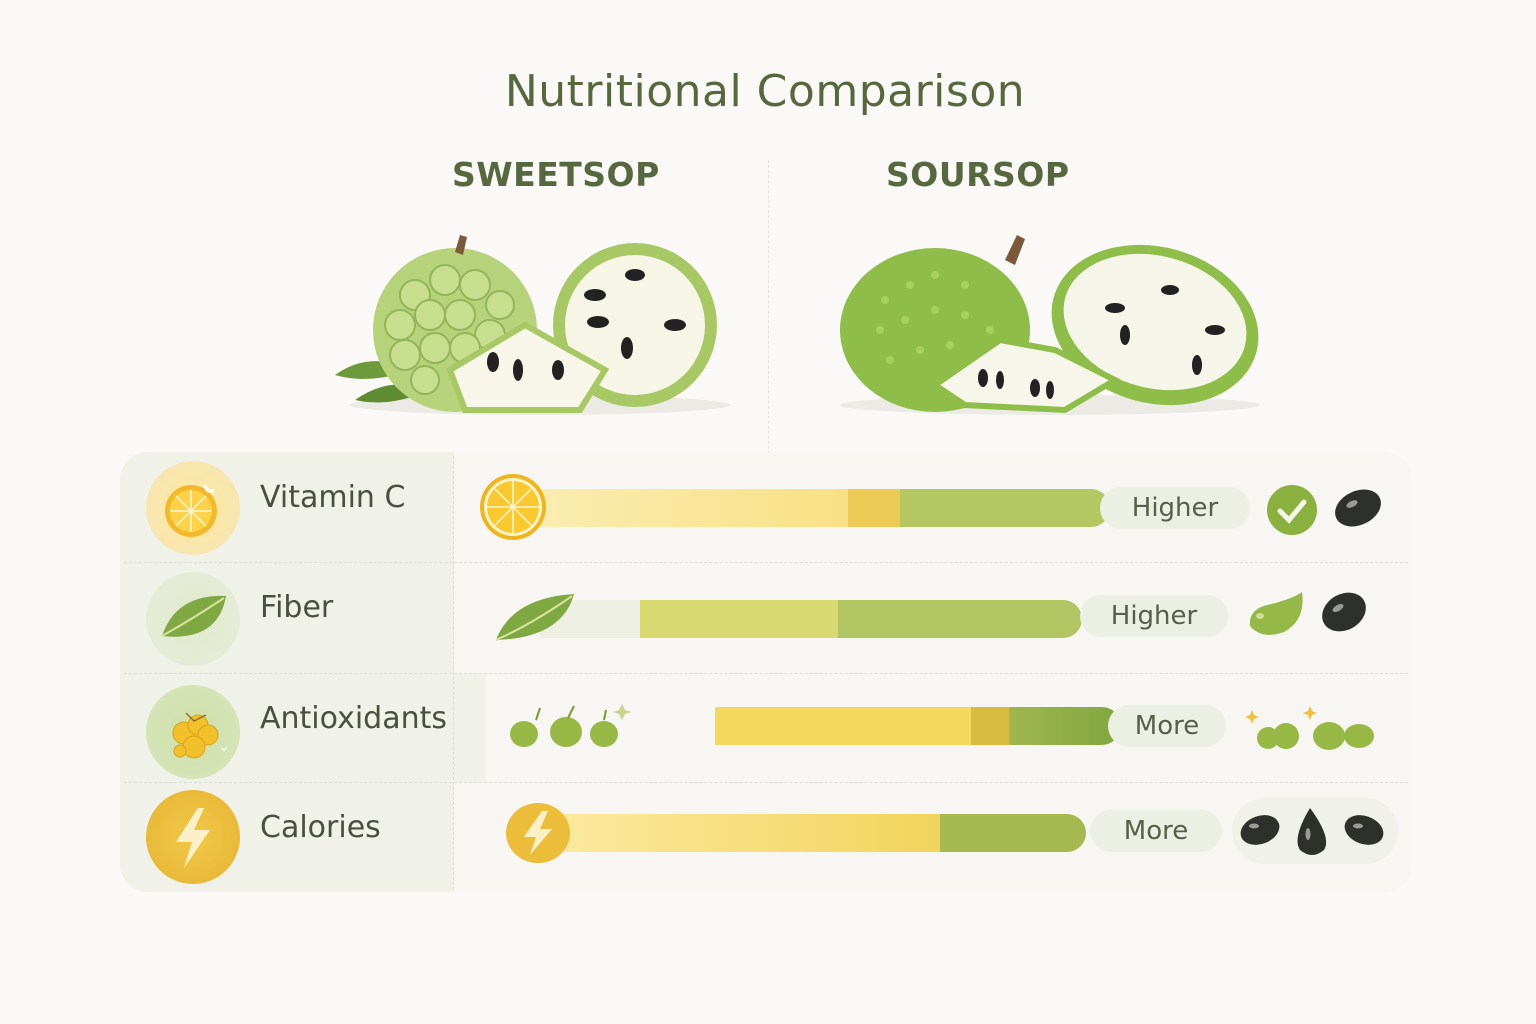  I want to click on row-fiber: Fiber, so click(766, 616).